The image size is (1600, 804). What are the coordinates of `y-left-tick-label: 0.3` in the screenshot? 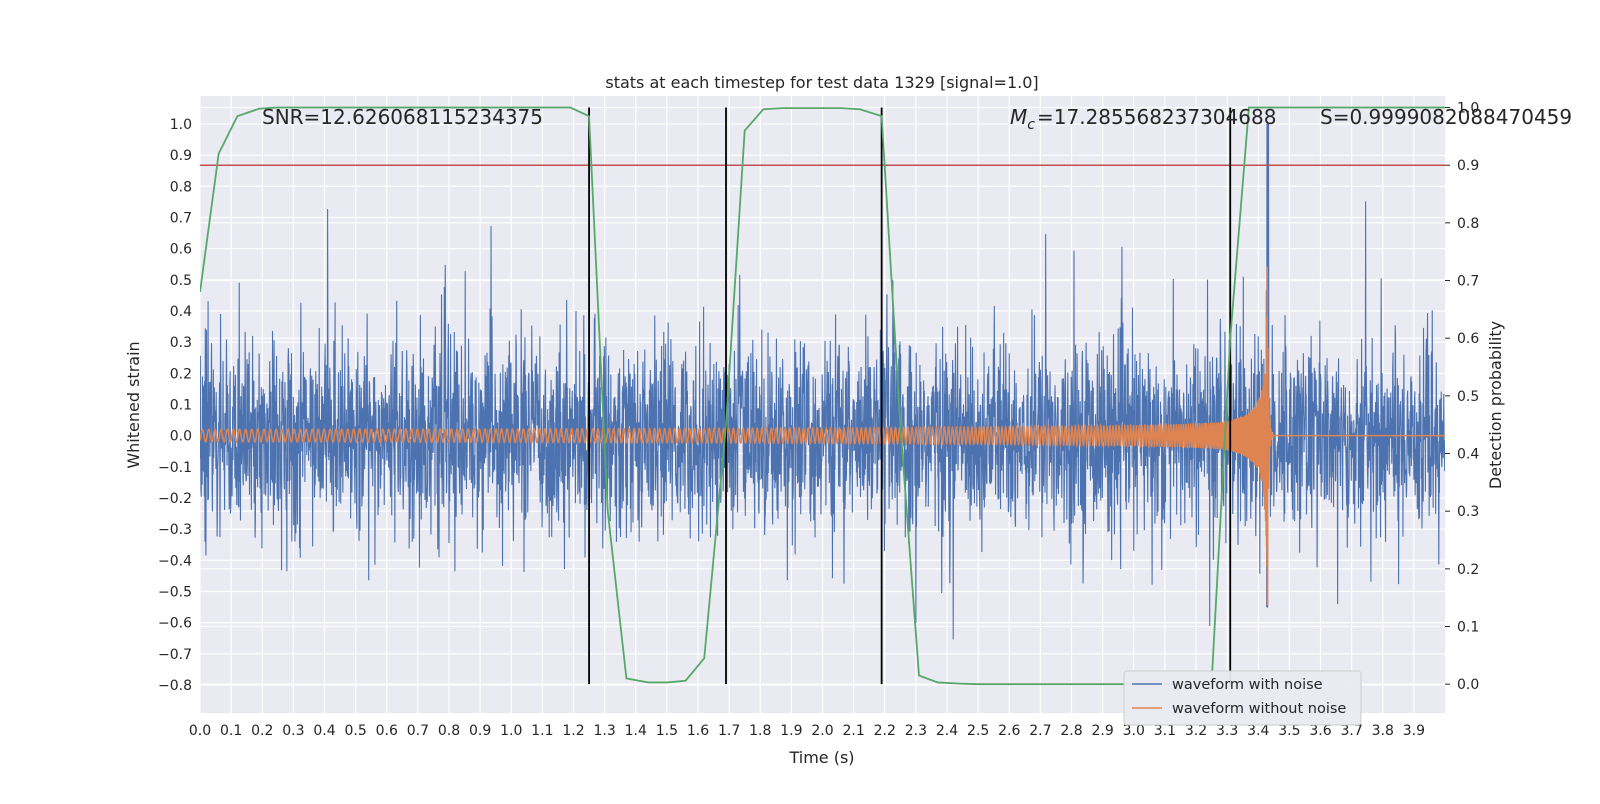 It's located at (181, 343).